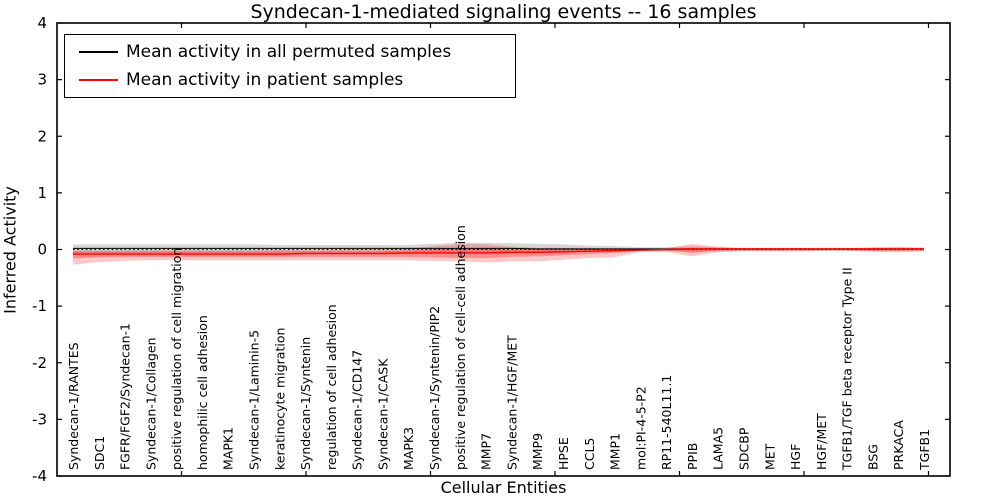  What do you see at coordinates (228, 448) in the screenshot?
I see `x-category-label: MAPK1` at bounding box center [228, 448].